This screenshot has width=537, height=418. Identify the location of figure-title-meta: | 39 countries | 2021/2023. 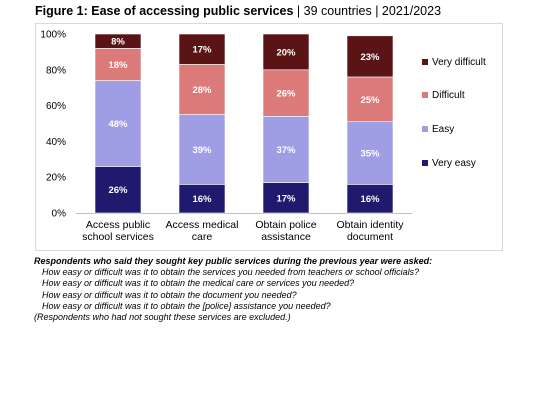
(367, 11).